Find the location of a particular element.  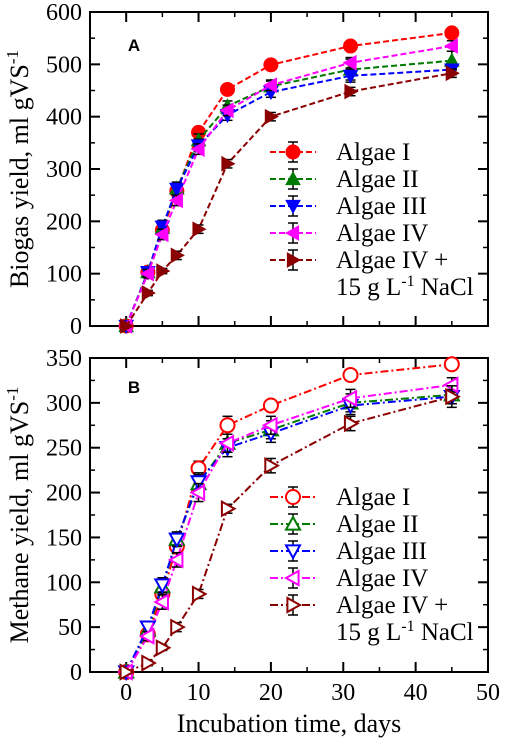

panel-a-legend-item-4: Algae IV is located at coordinates (349, 233).